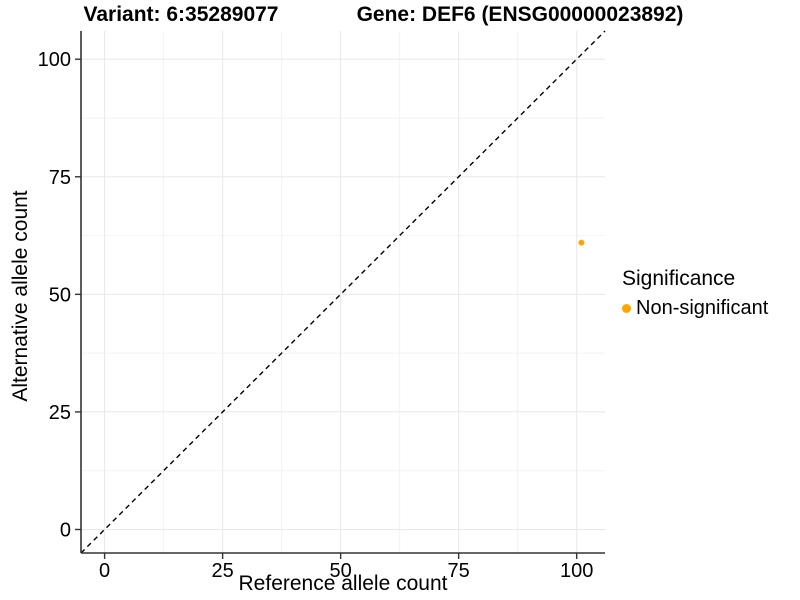 This screenshot has width=800, height=600. I want to click on x-tick-label: 0, so click(104, 571).